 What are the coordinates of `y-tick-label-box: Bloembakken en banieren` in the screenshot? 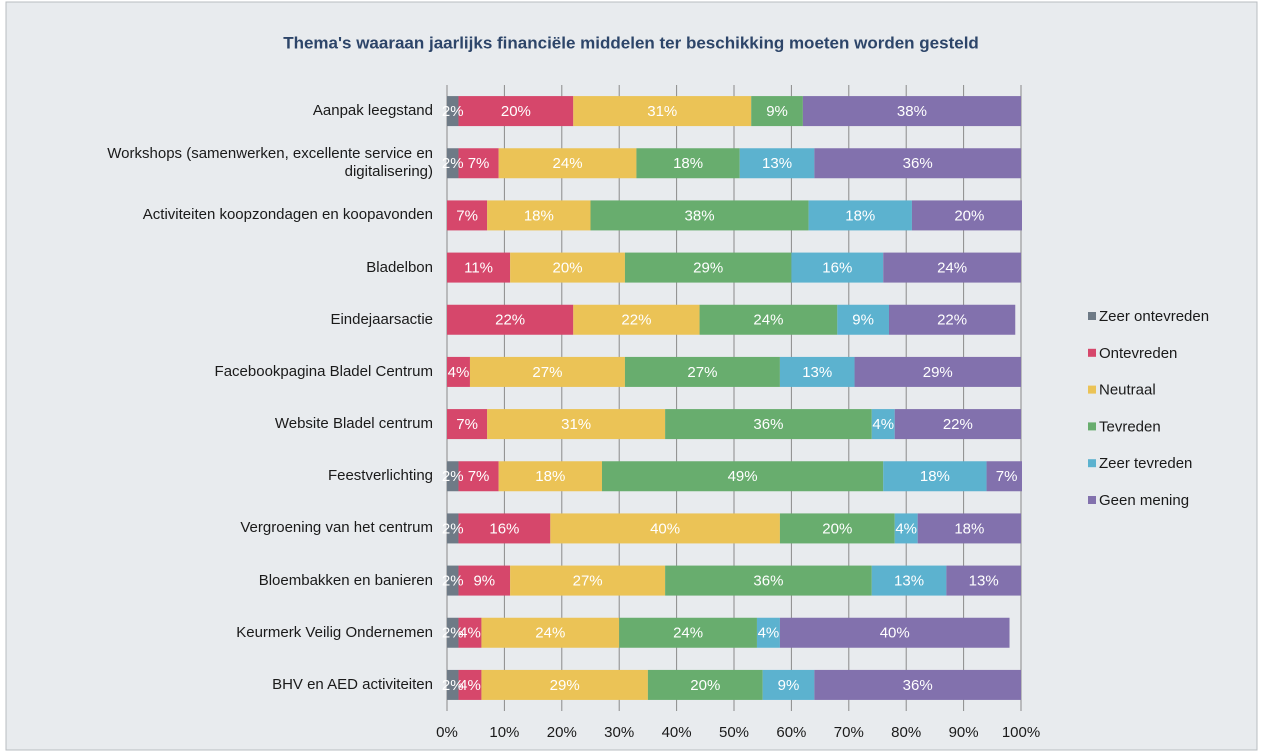 It's located at (345, 580).